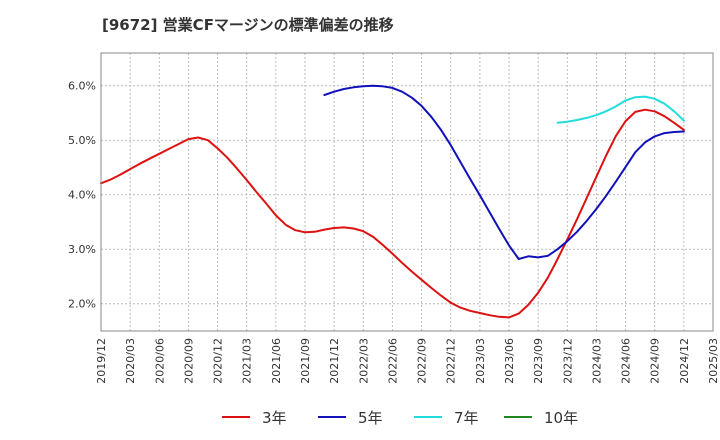 Image resolution: width=720 pixels, height=440 pixels. I want to click on x-tick-label: 2021/09, so click(305, 361).